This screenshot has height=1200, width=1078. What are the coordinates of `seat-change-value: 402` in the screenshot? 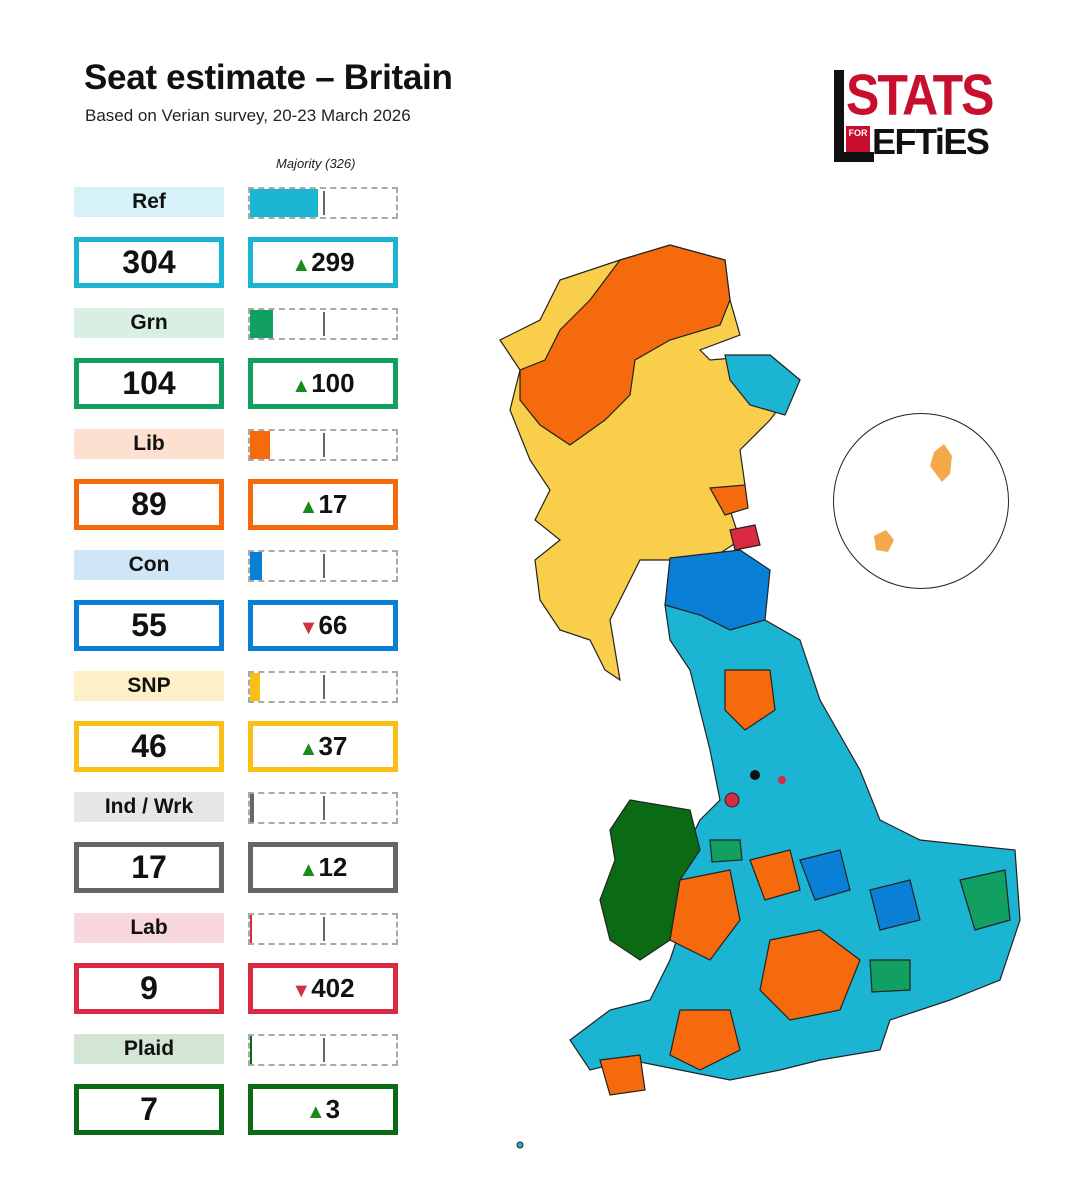 It's located at (333, 988).